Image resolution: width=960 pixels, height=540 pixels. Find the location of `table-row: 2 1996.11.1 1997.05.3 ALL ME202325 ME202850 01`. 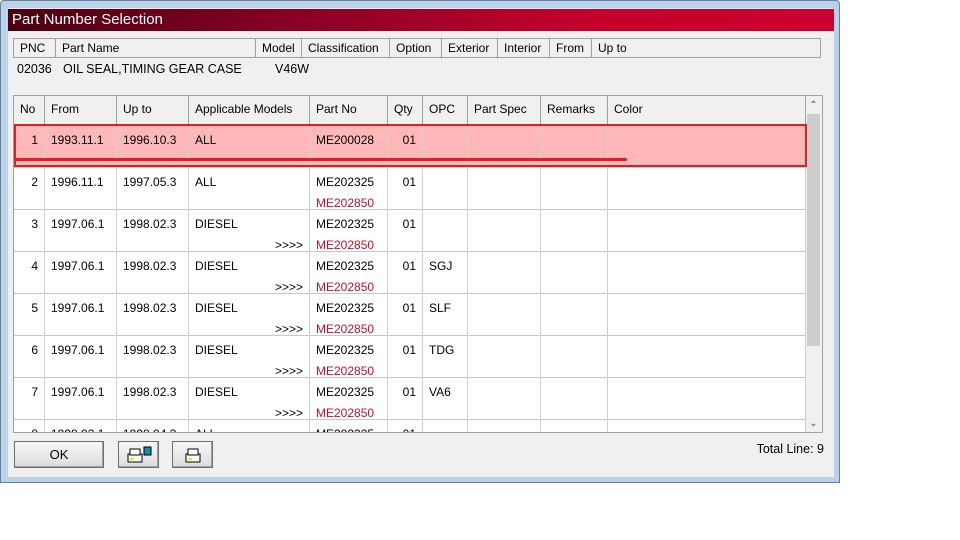

table-row: 2 1996.11.1 1997.05.3 ALL ME202325 ME202850 01 is located at coordinates (410, 189).